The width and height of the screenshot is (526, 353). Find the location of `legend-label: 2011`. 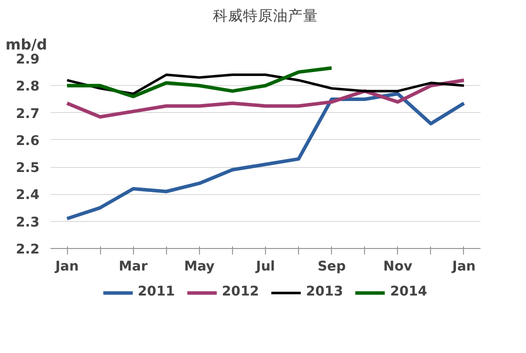

legend-label: 2011 is located at coordinates (156, 292).